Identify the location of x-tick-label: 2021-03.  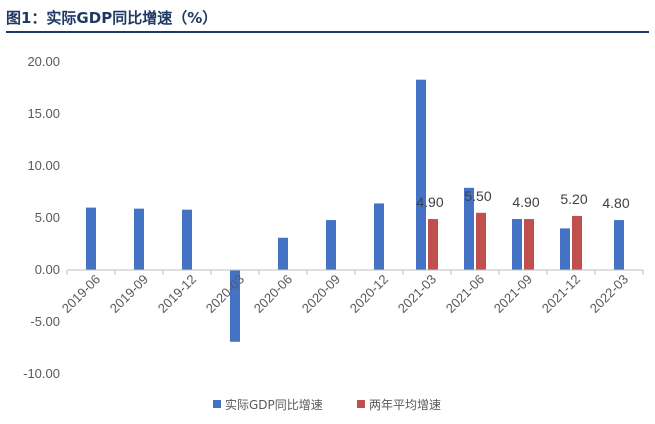
(417, 294).